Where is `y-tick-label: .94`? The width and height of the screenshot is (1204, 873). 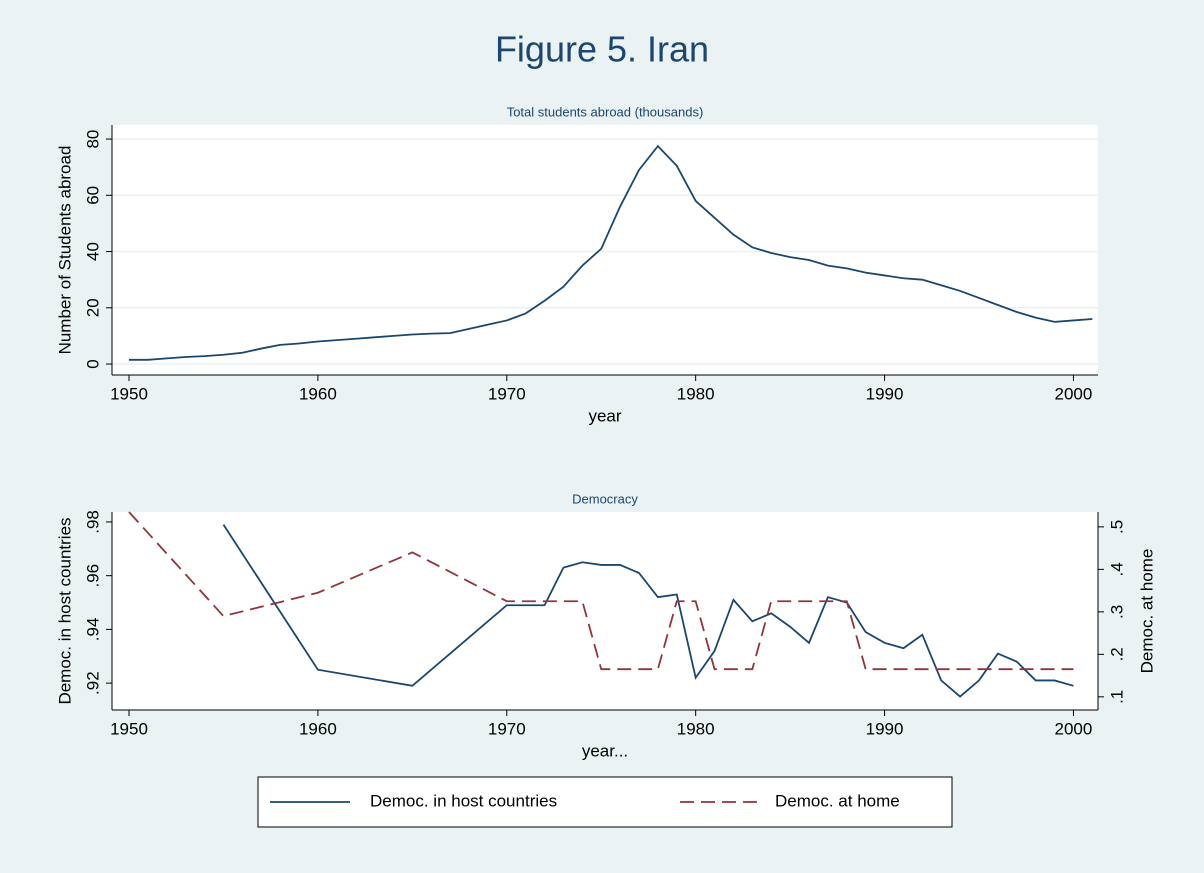
y-tick-label: .94 is located at coordinates (92, 630).